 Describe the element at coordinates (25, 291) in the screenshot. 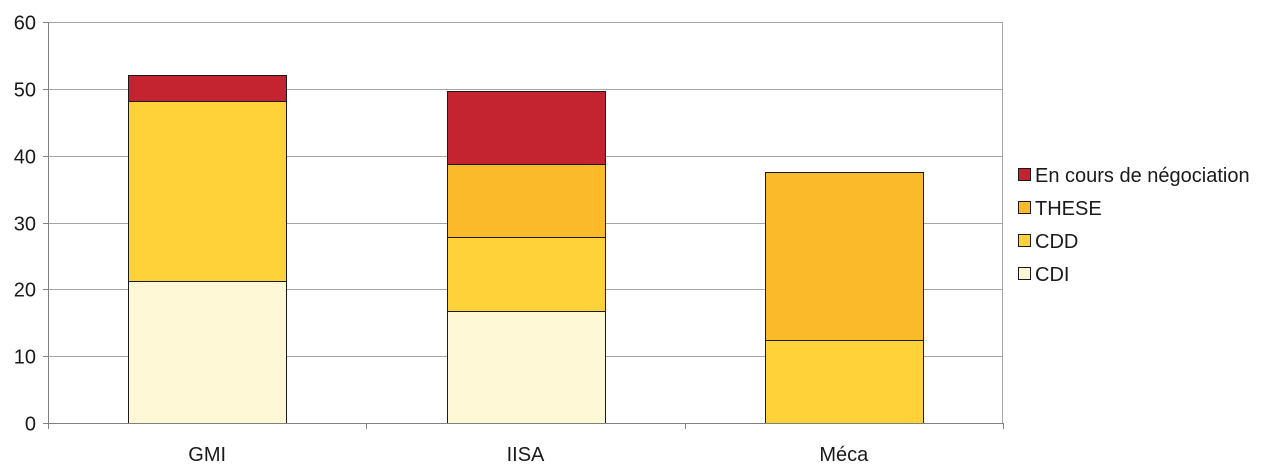

I see `y-tick-label: 20` at that location.